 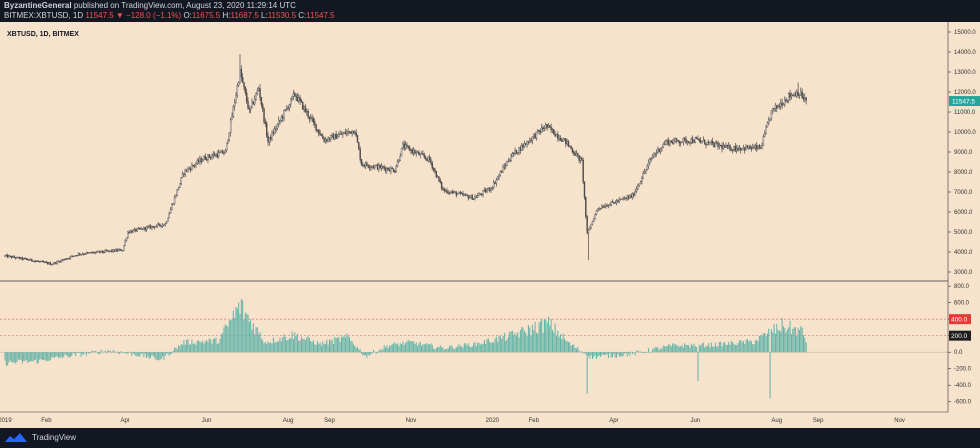 I want to click on footer-brand: TradingView, so click(x=54, y=437).